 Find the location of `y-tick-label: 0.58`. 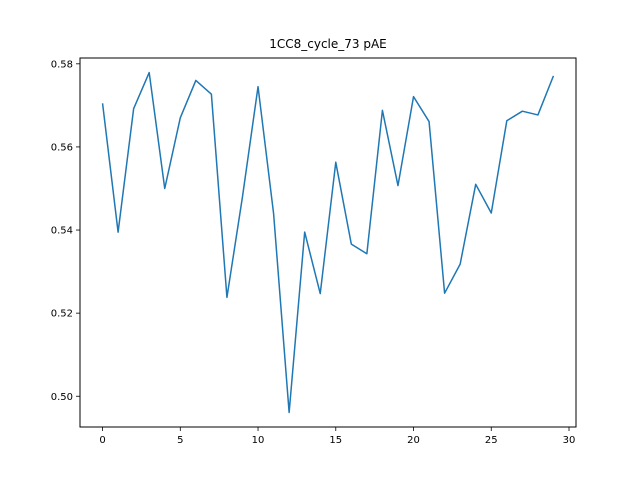

y-tick-label: 0.58 is located at coordinates (62, 64).